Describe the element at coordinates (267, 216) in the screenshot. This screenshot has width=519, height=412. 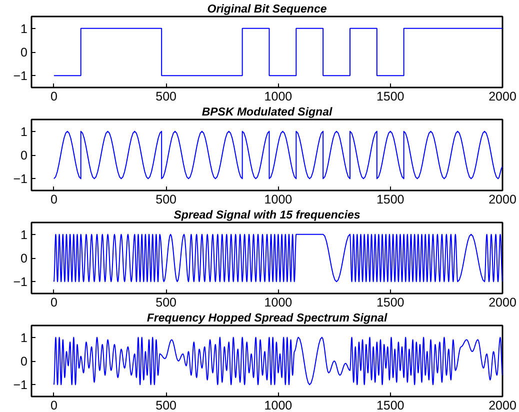
I see `chart-title: Spread Signal with 15 frequencies` at that location.